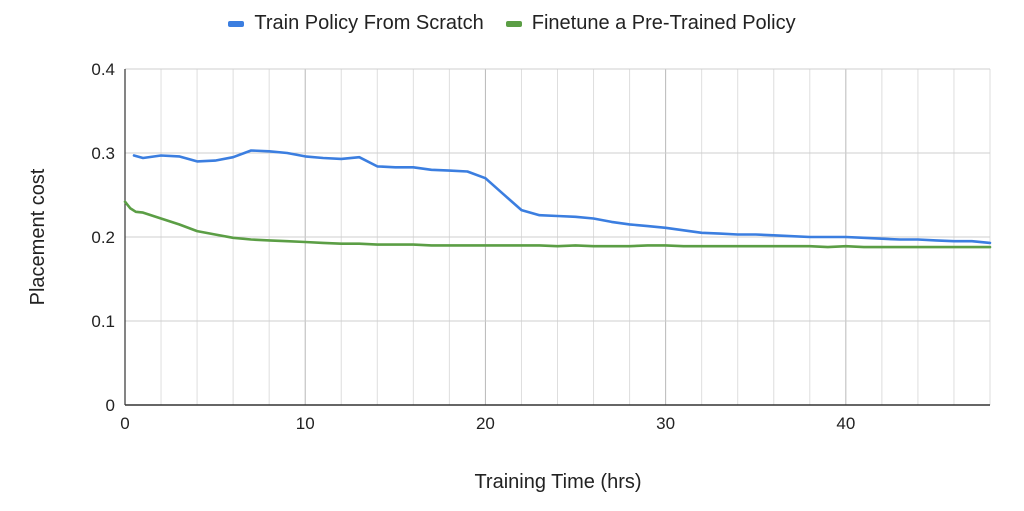 Image resolution: width=1024 pixels, height=511 pixels. I want to click on y-tick-label: 0.3, so click(103, 153).